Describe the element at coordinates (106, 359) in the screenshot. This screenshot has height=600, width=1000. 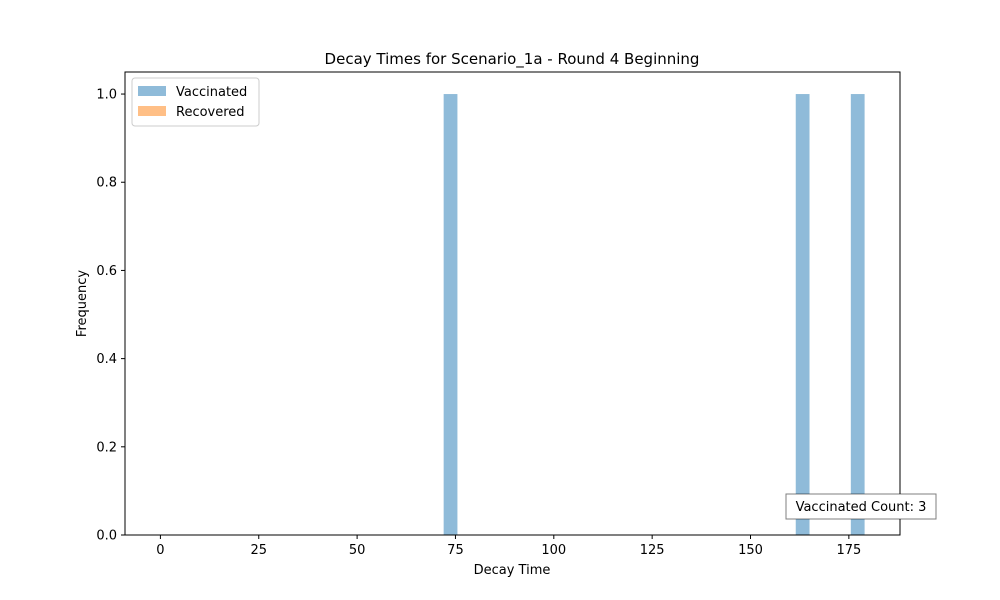
I see `y-tick-label: 0.4` at that location.